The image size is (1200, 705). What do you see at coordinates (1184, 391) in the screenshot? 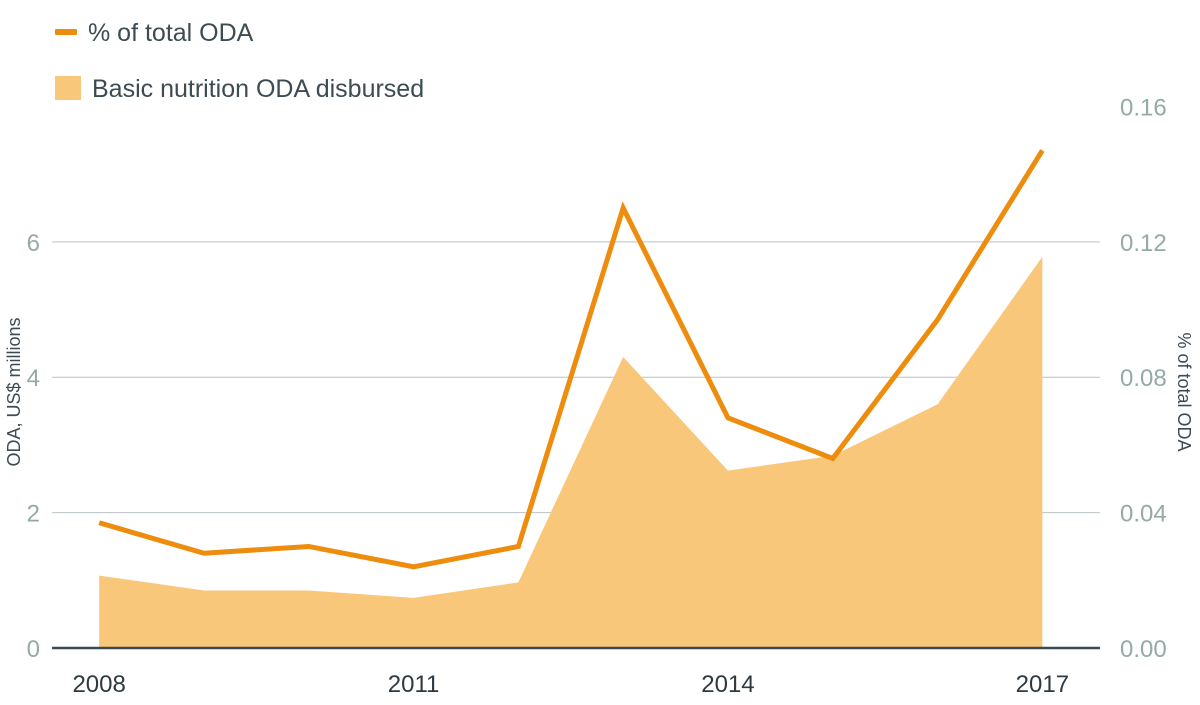
I see `y-axis-right-title: % of total ODA` at bounding box center [1184, 391].